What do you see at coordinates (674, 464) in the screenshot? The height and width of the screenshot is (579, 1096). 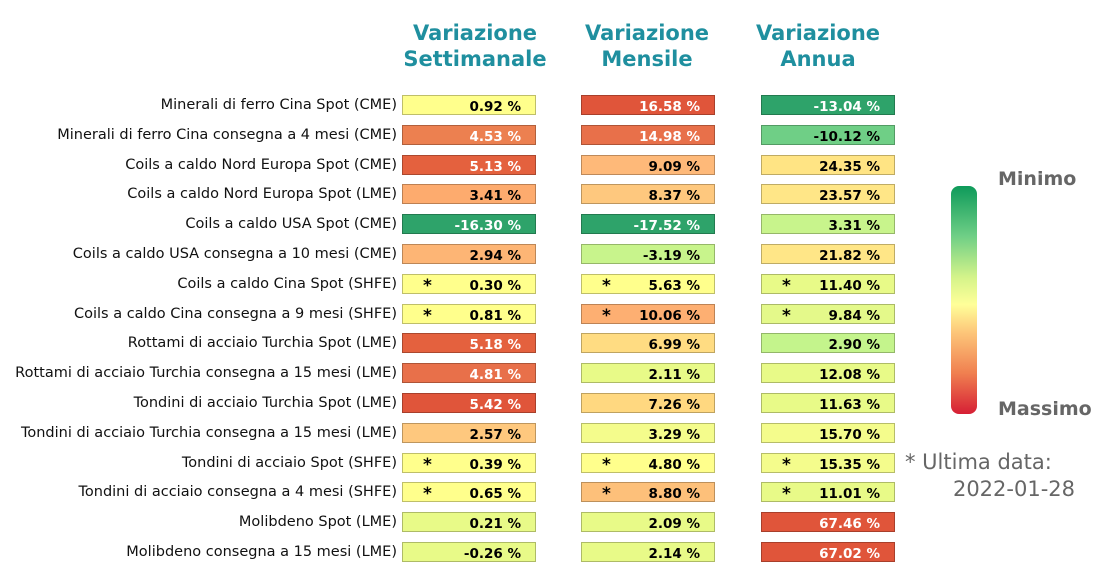 I see `cell-value: 4.80 %` at bounding box center [674, 464].